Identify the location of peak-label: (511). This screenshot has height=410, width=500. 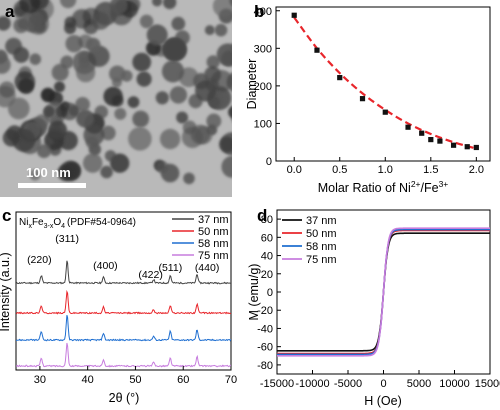
(170, 268).